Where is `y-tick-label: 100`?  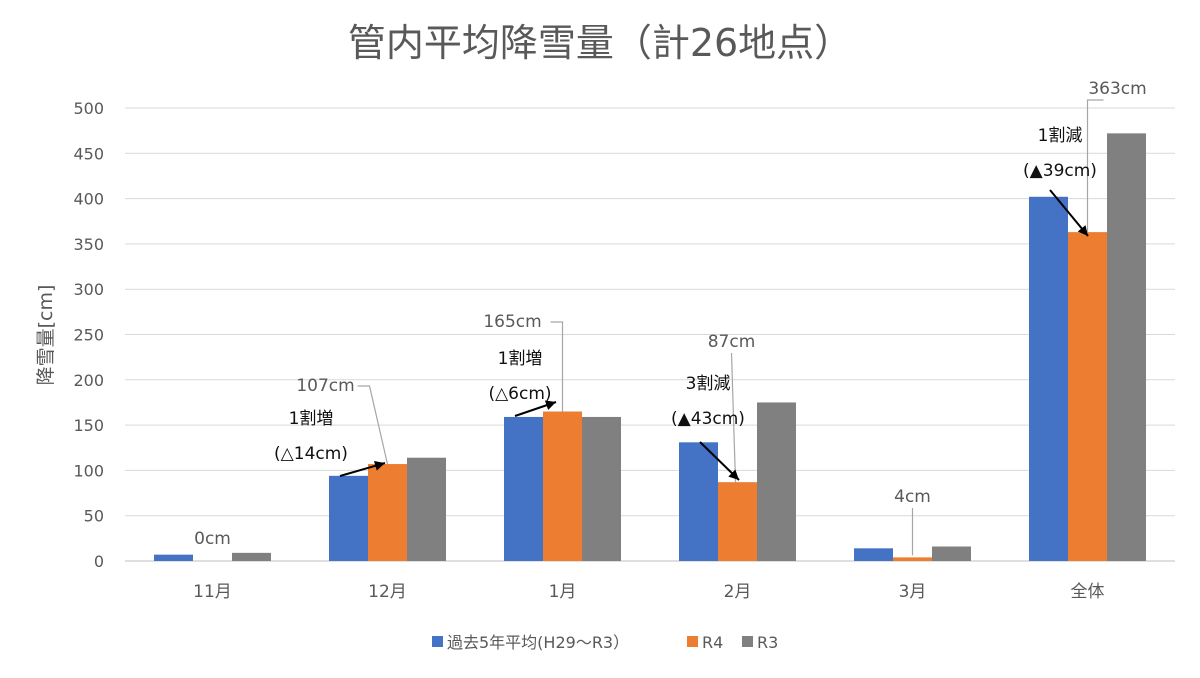
y-tick-label: 100 is located at coordinates (88, 470).